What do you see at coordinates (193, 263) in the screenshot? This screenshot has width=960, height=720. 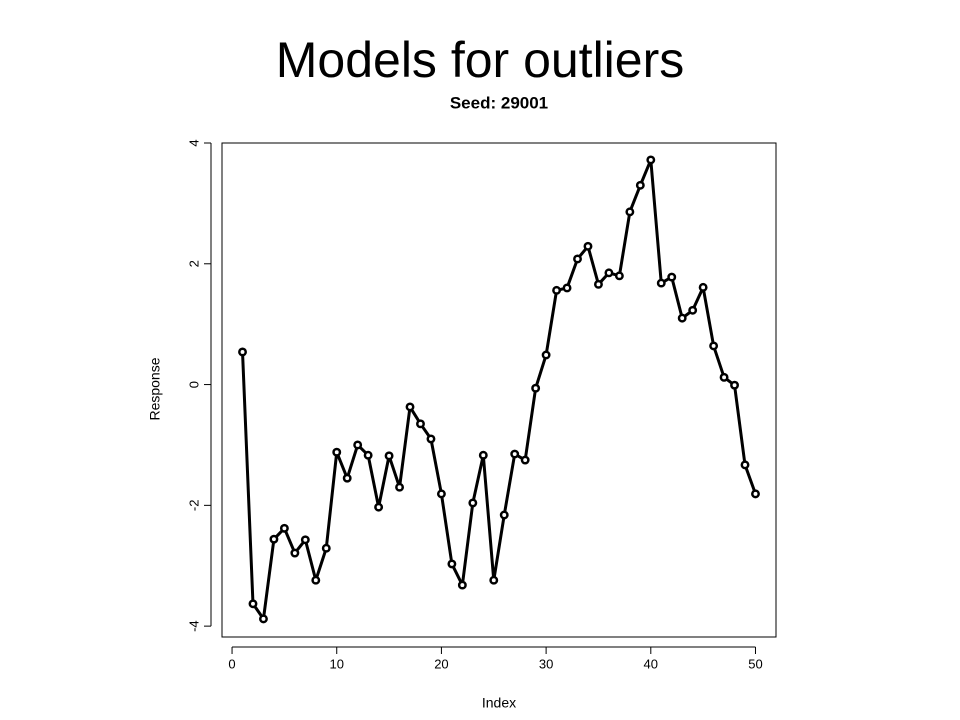 I see `y-tick-label: 2` at bounding box center [193, 263].